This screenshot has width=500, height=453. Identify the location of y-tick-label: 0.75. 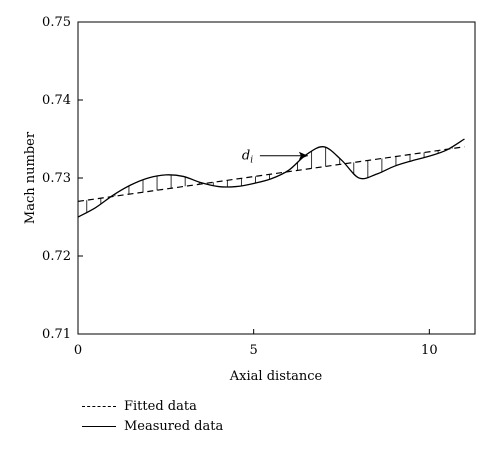
(56, 22).